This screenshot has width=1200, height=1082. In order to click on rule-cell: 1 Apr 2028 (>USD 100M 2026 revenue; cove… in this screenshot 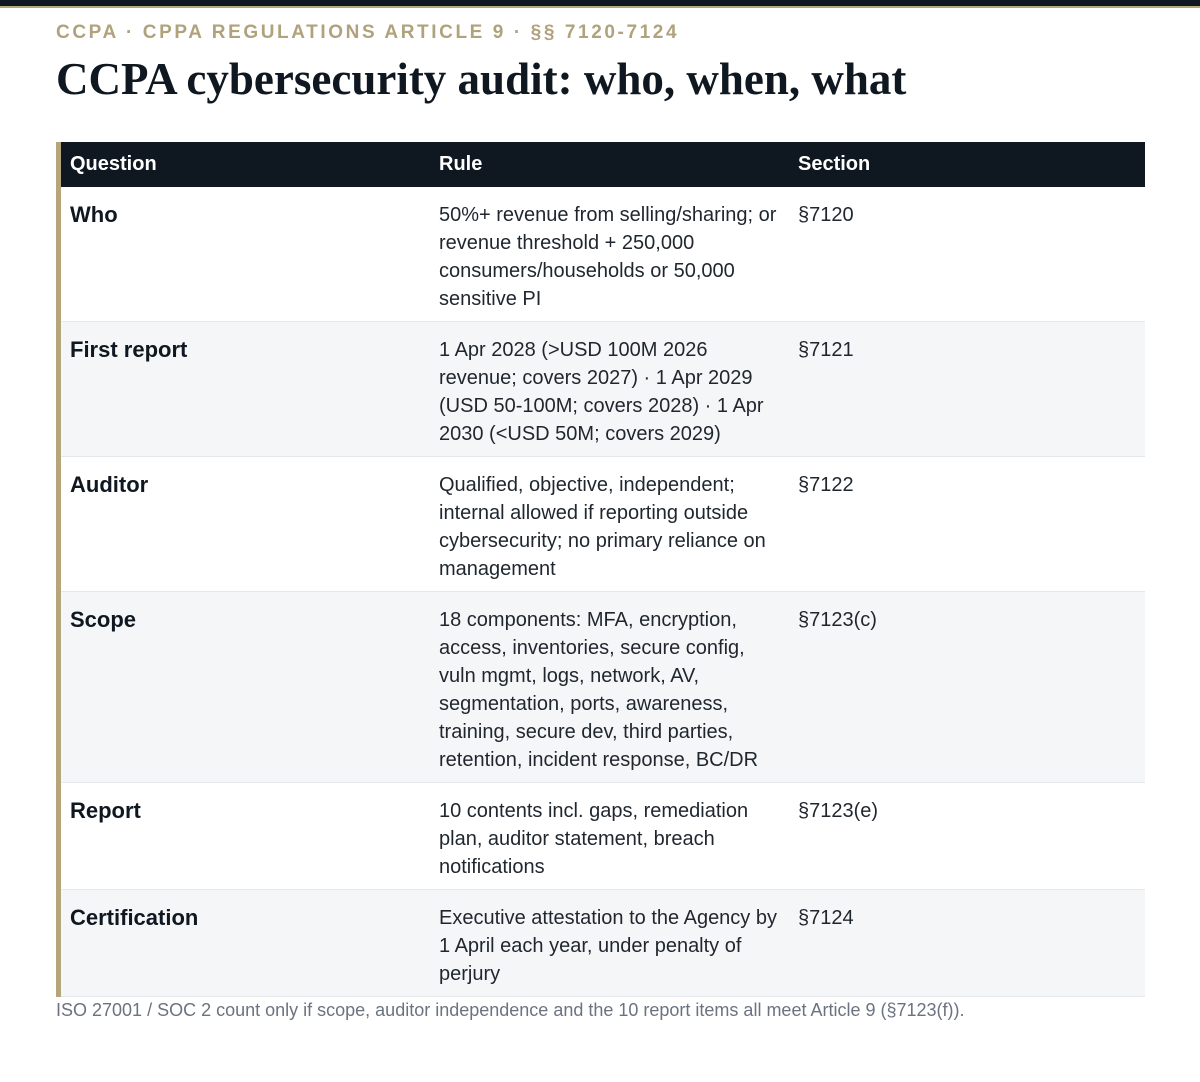, I will do `click(609, 389)`.